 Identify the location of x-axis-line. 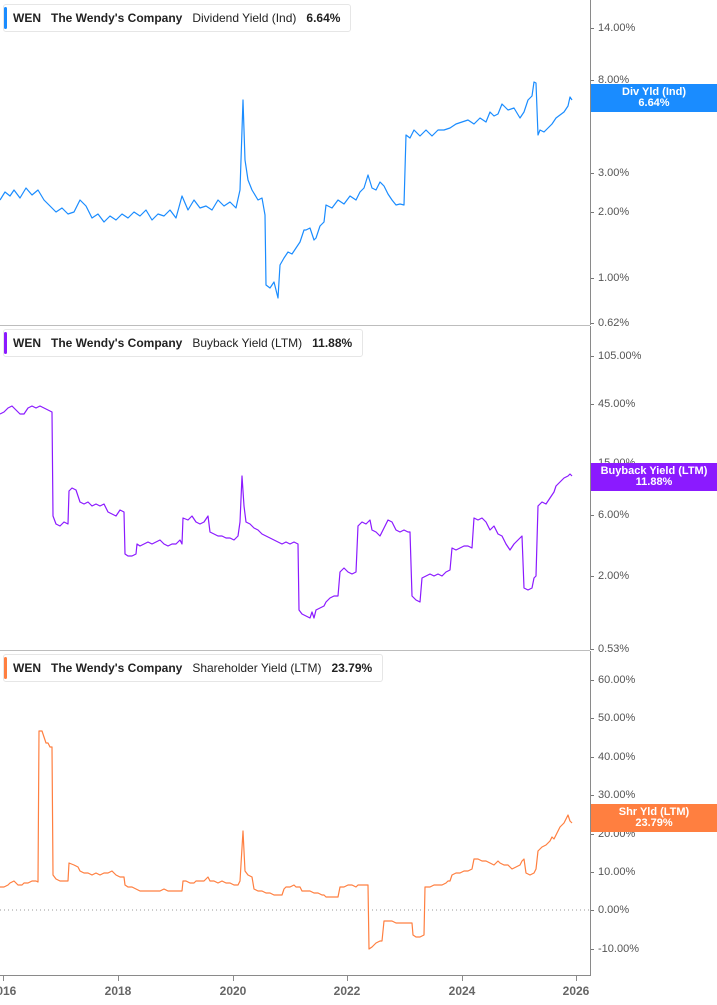
(295, 975).